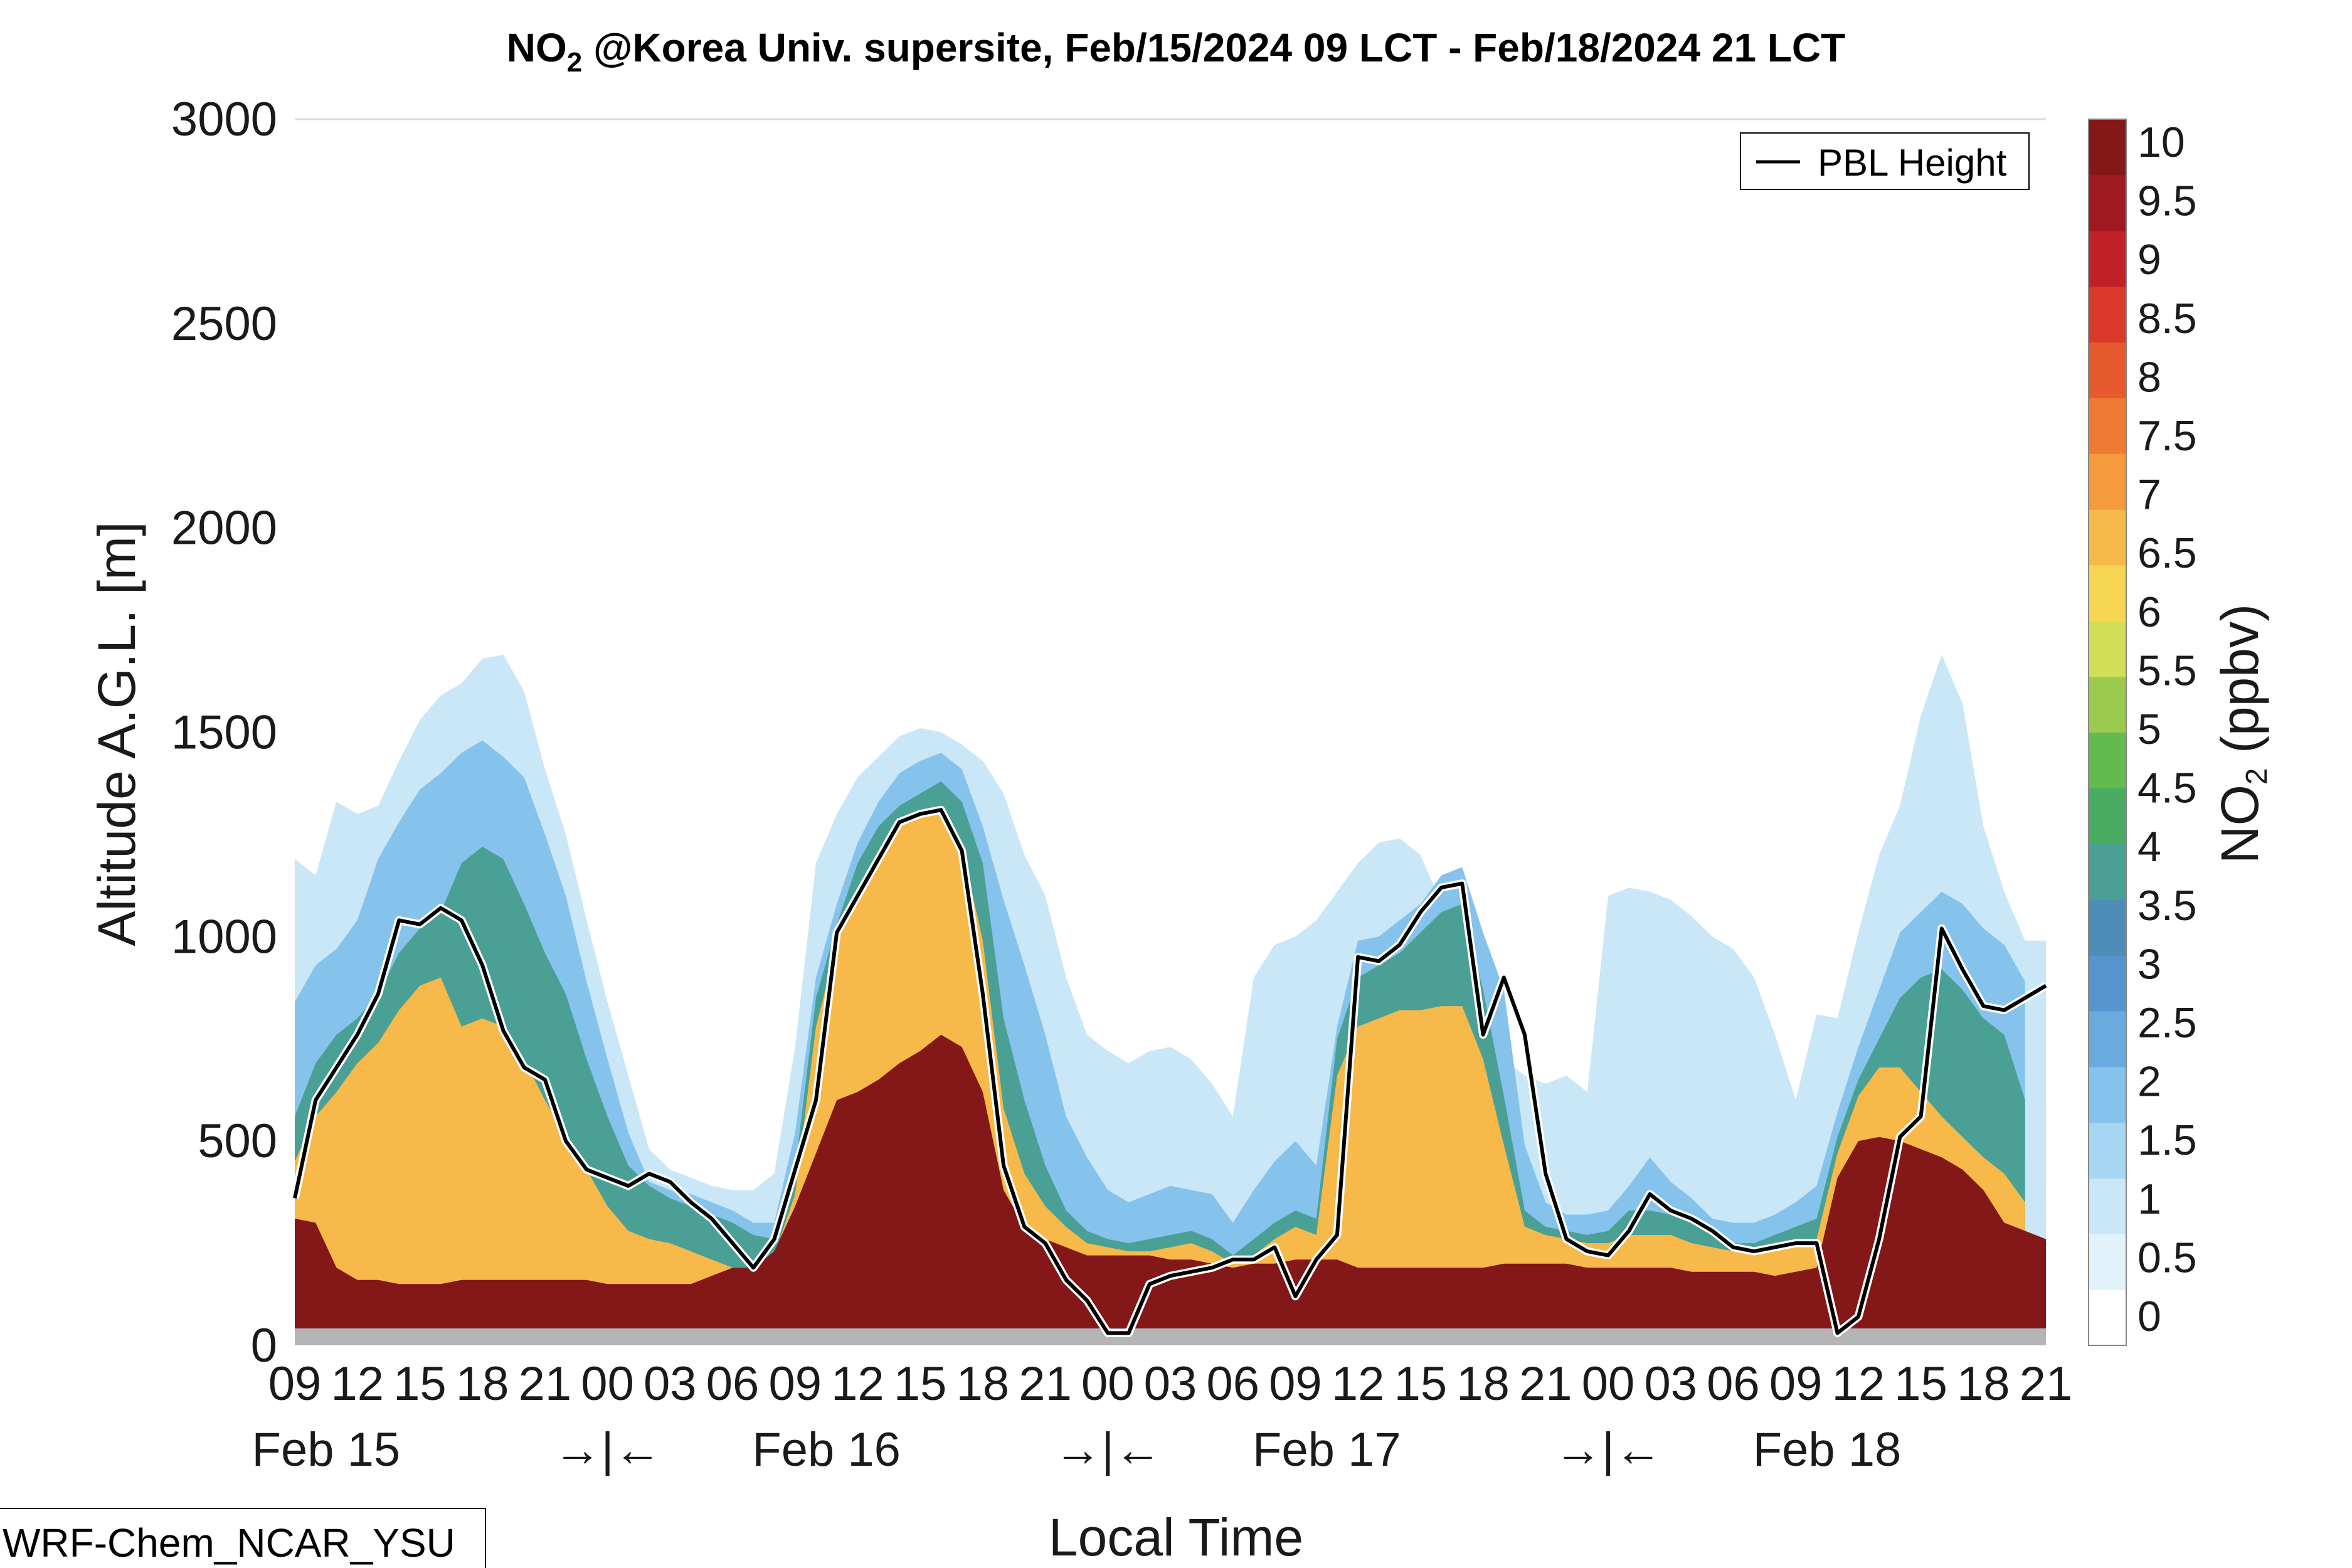 This screenshot has height=1568, width=2352. I want to click on model-label: WRF-Chem_NCAR_YSU, so click(243, 1538).